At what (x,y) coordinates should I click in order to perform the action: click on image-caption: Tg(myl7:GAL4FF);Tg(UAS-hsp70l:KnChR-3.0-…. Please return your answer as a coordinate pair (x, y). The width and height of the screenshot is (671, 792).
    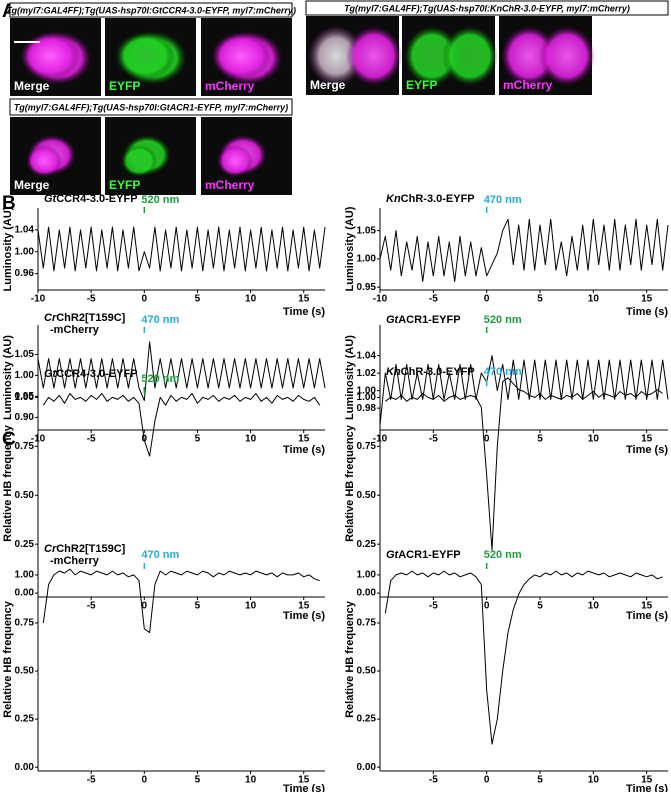
    Looking at the image, I should click on (487, 8).